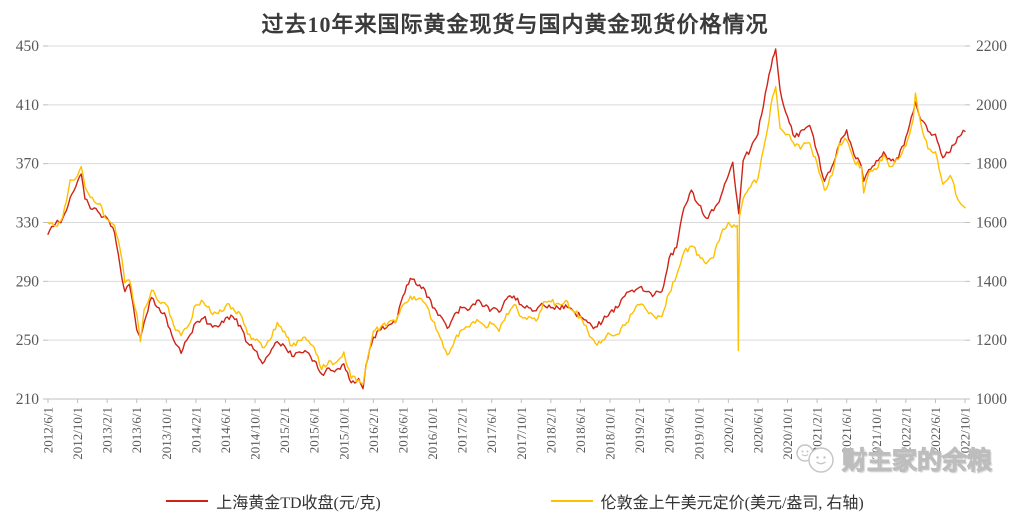 Image resolution: width=1030 pixels, height=519 pixels. I want to click on legend-item-shanghai-gold: 上海黄金TD收盘(元/克), so click(273, 501).